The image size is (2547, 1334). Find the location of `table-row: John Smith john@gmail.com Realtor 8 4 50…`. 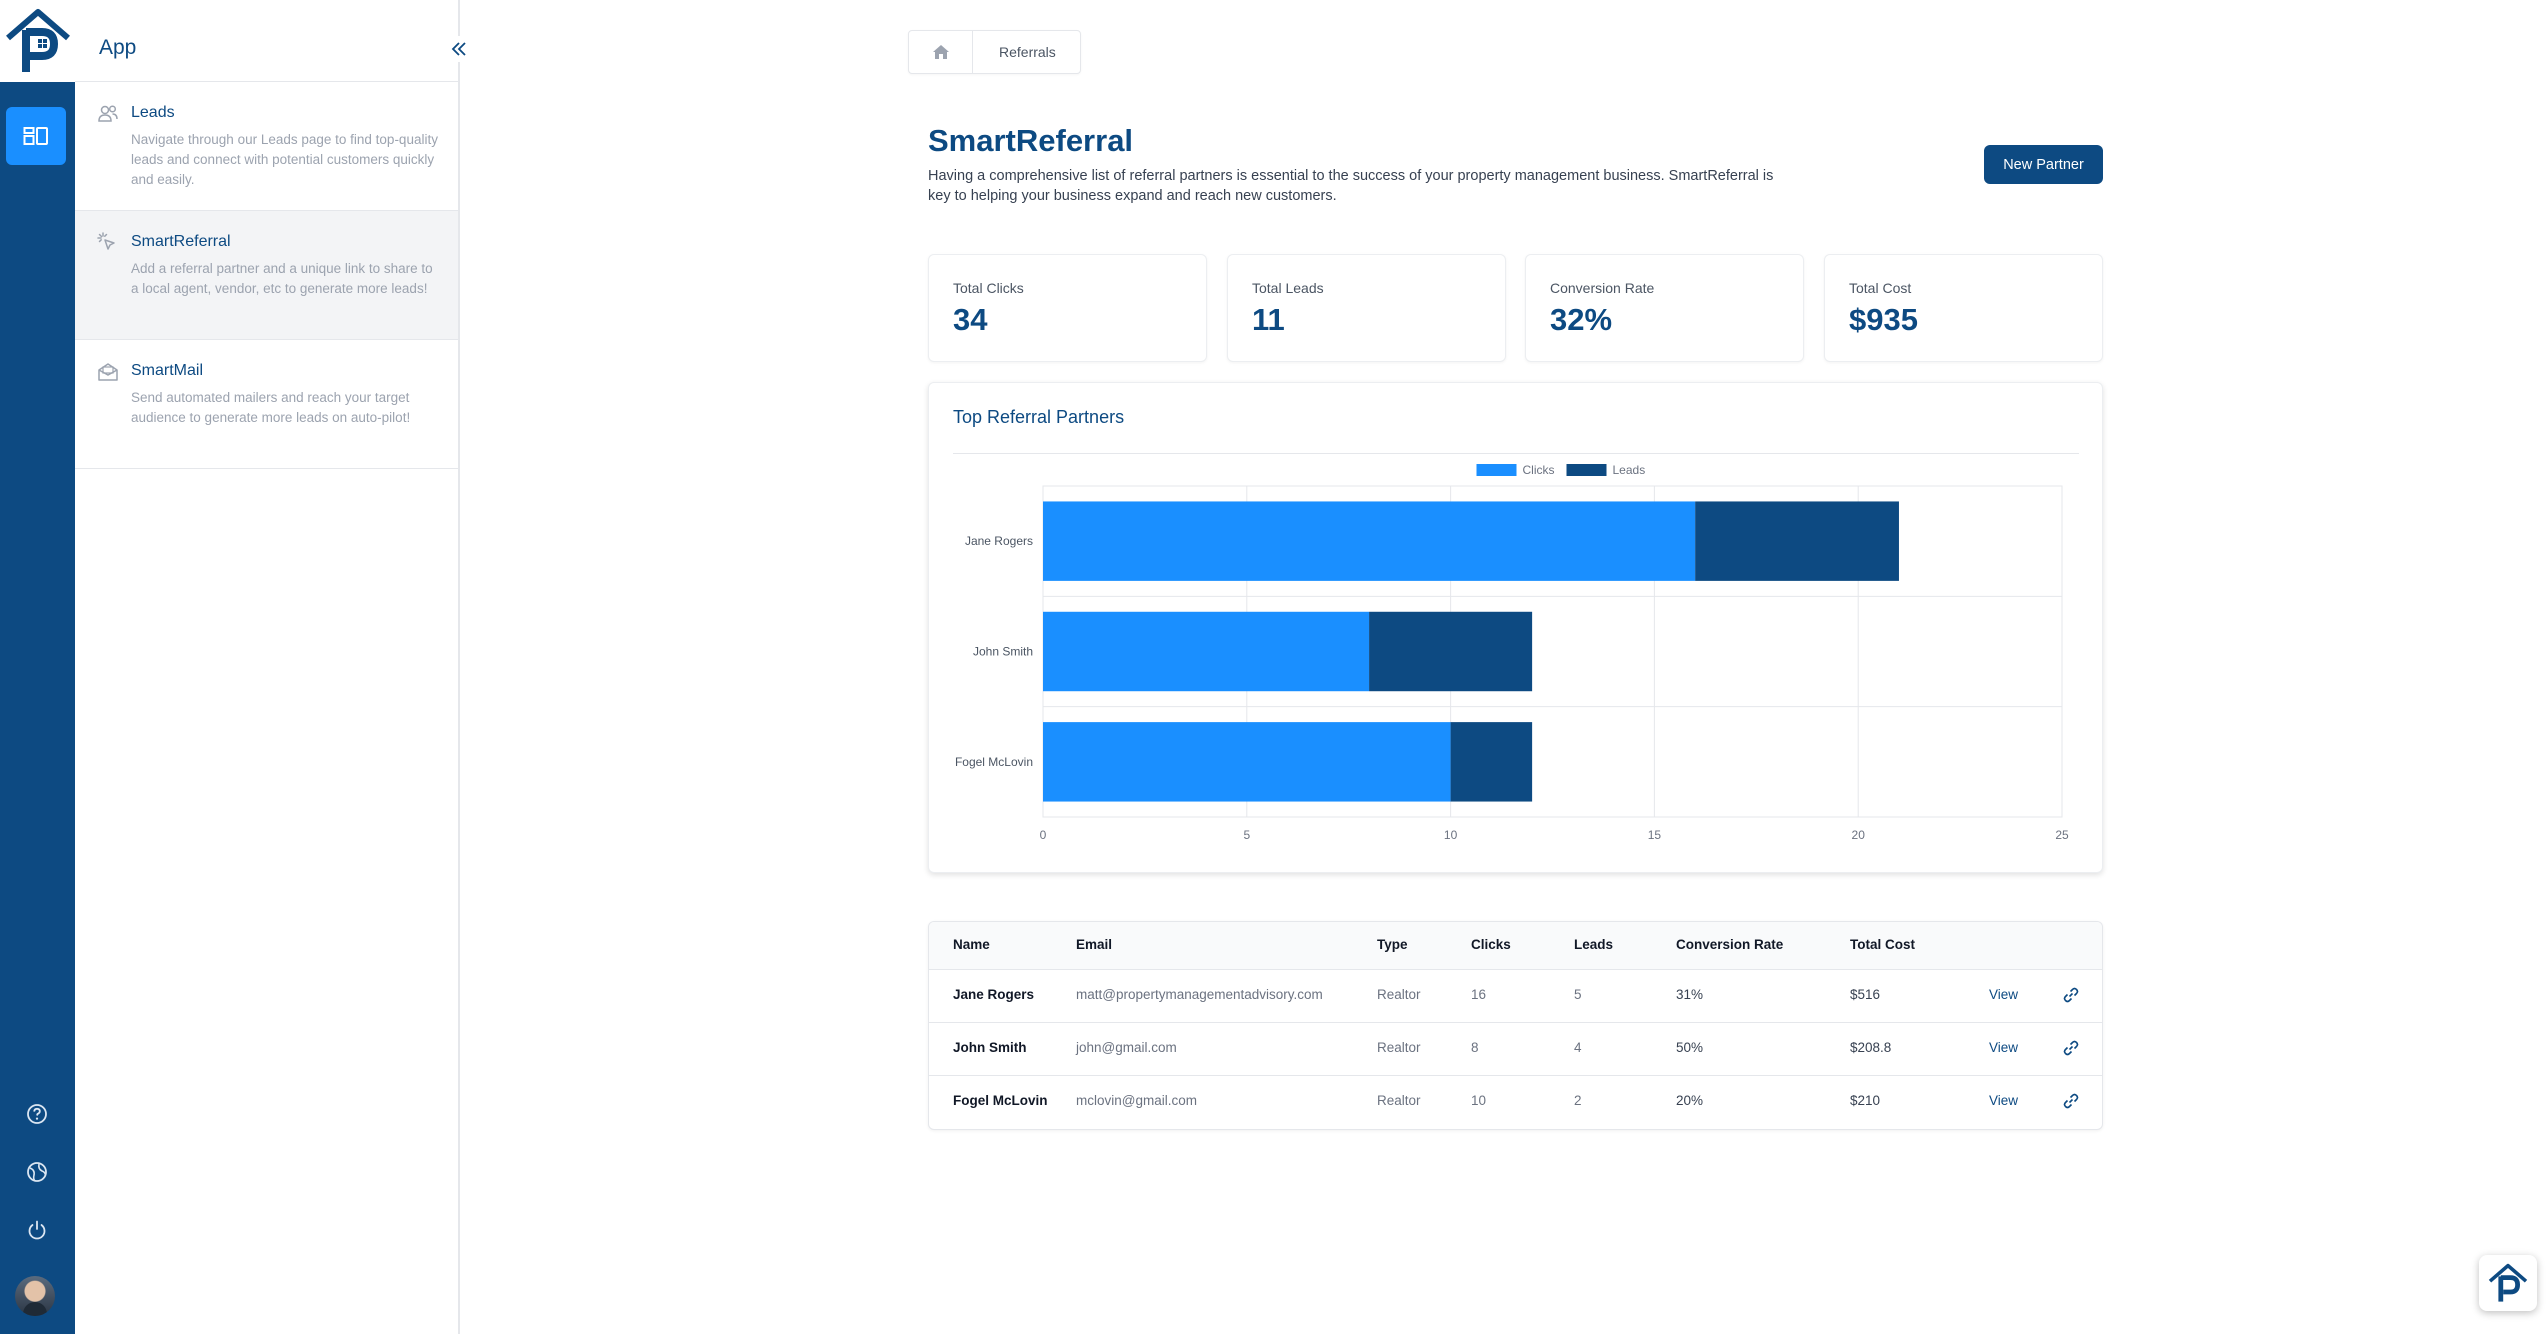

table-row: John Smith john@gmail.com Realtor 8 4 50… is located at coordinates (1515, 1049).